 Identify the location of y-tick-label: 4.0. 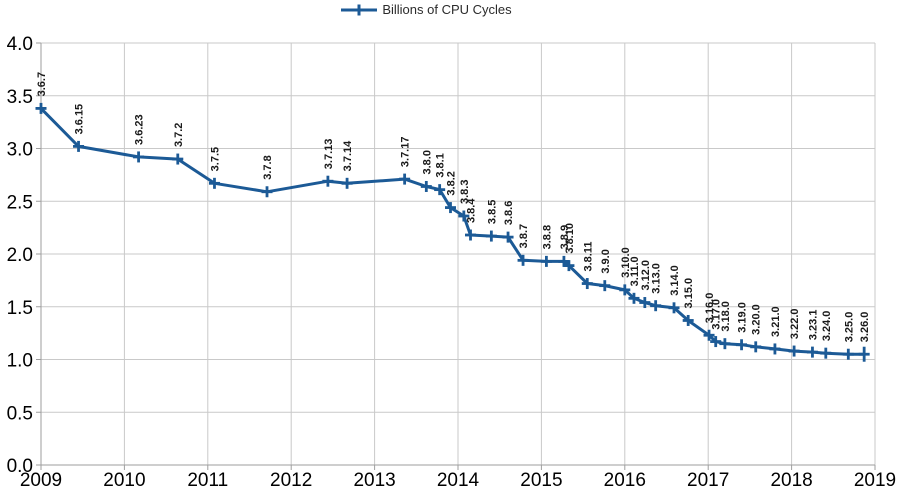
(20, 44).